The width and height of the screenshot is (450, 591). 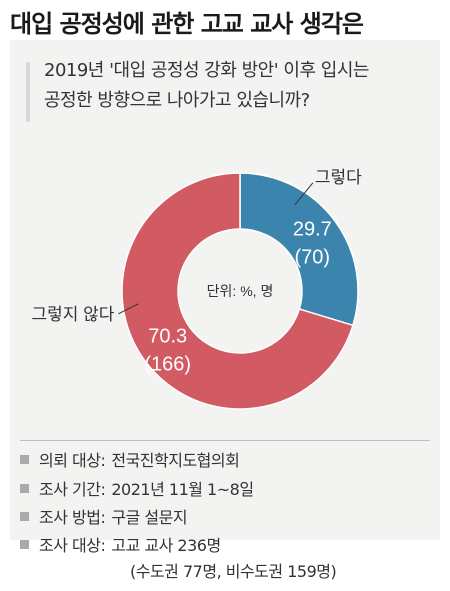 What do you see at coordinates (70, 489) in the screenshot?
I see `source-label: 조사 기간` at bounding box center [70, 489].